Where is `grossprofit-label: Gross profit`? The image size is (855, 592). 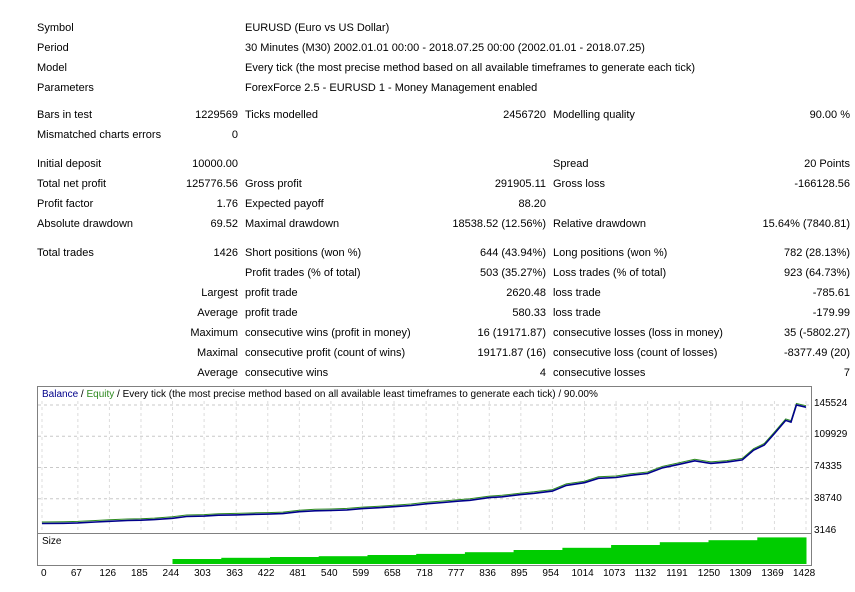 grossprofit-label: Gross profit is located at coordinates (273, 184).